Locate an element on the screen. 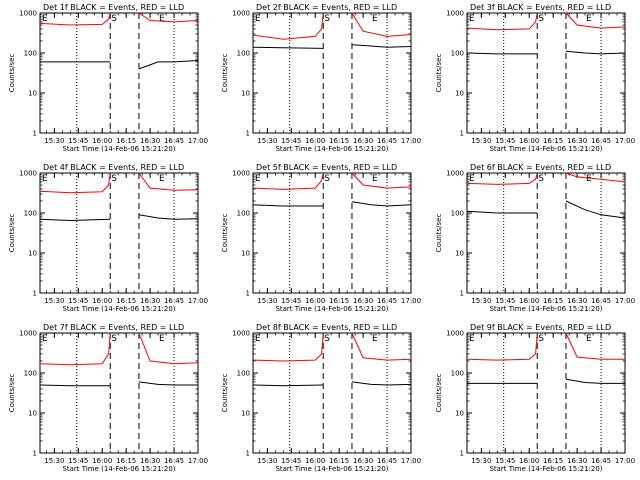 The width and height of the screenshot is (640, 480). chart-title: Det 1f BLACK = Events, RED = LLD is located at coordinates (113, 7).